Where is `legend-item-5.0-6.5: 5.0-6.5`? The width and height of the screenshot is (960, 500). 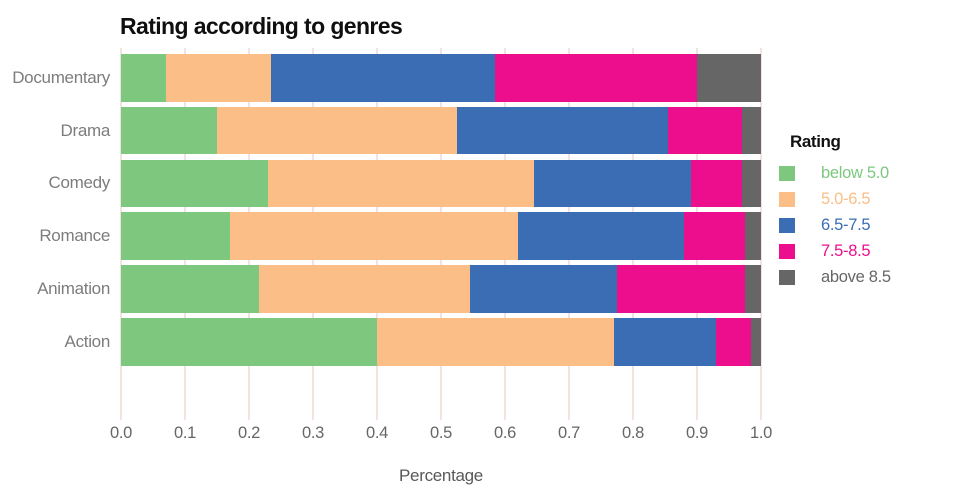
legend-item-5.0-6.5: 5.0-6.5 is located at coordinates (866, 199).